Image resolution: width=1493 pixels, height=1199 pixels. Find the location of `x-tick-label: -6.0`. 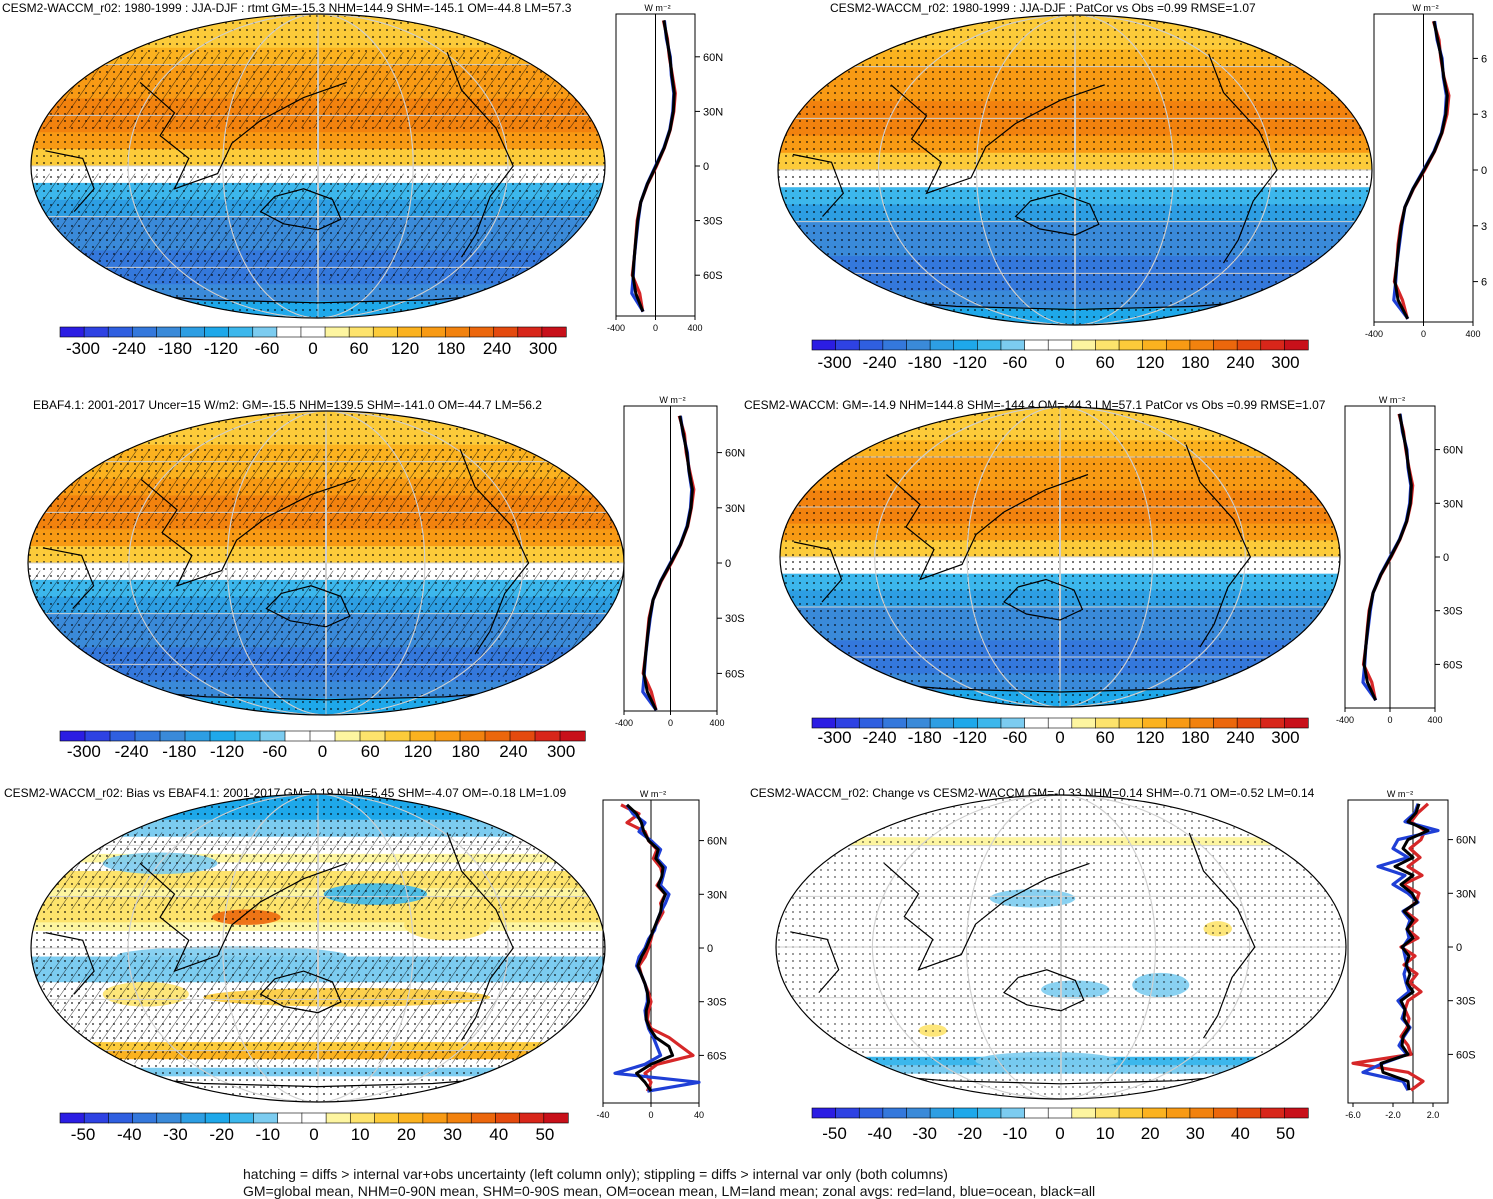

x-tick-label: -6.0 is located at coordinates (1353, 1115).